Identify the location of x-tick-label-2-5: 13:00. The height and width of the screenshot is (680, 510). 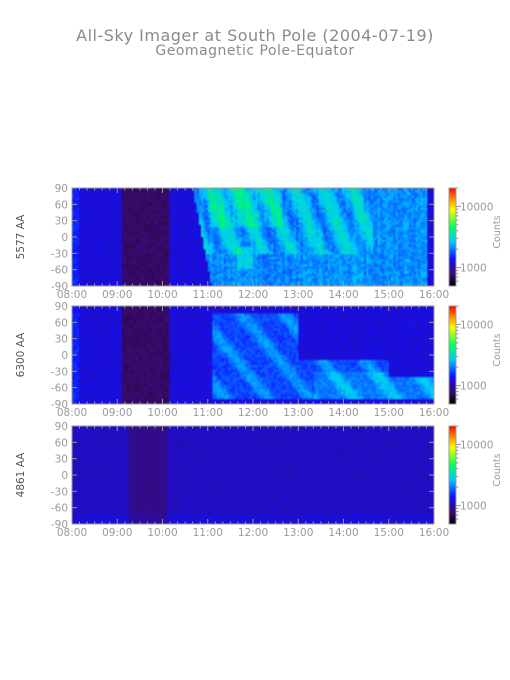
(298, 533).